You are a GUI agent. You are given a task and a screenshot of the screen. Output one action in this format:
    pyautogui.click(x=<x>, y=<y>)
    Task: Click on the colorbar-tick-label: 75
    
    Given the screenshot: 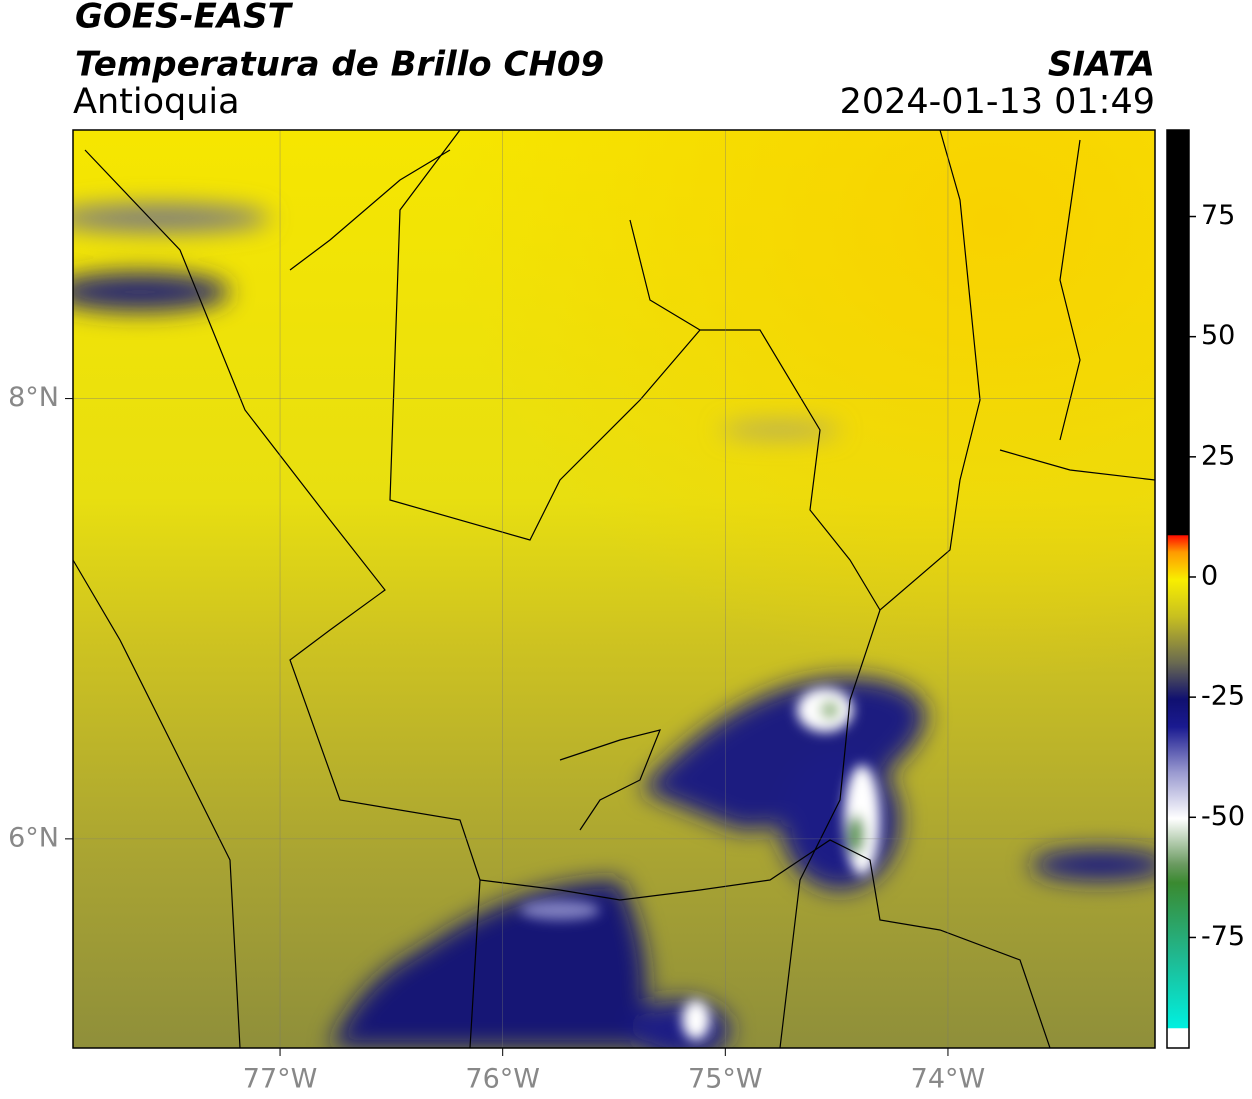 What is the action you would take?
    pyautogui.click(x=1218, y=215)
    